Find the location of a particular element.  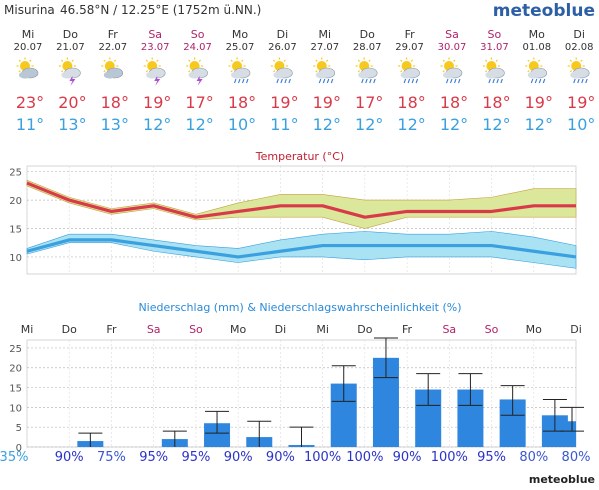

day-date: 30.07 is located at coordinates (452, 47).